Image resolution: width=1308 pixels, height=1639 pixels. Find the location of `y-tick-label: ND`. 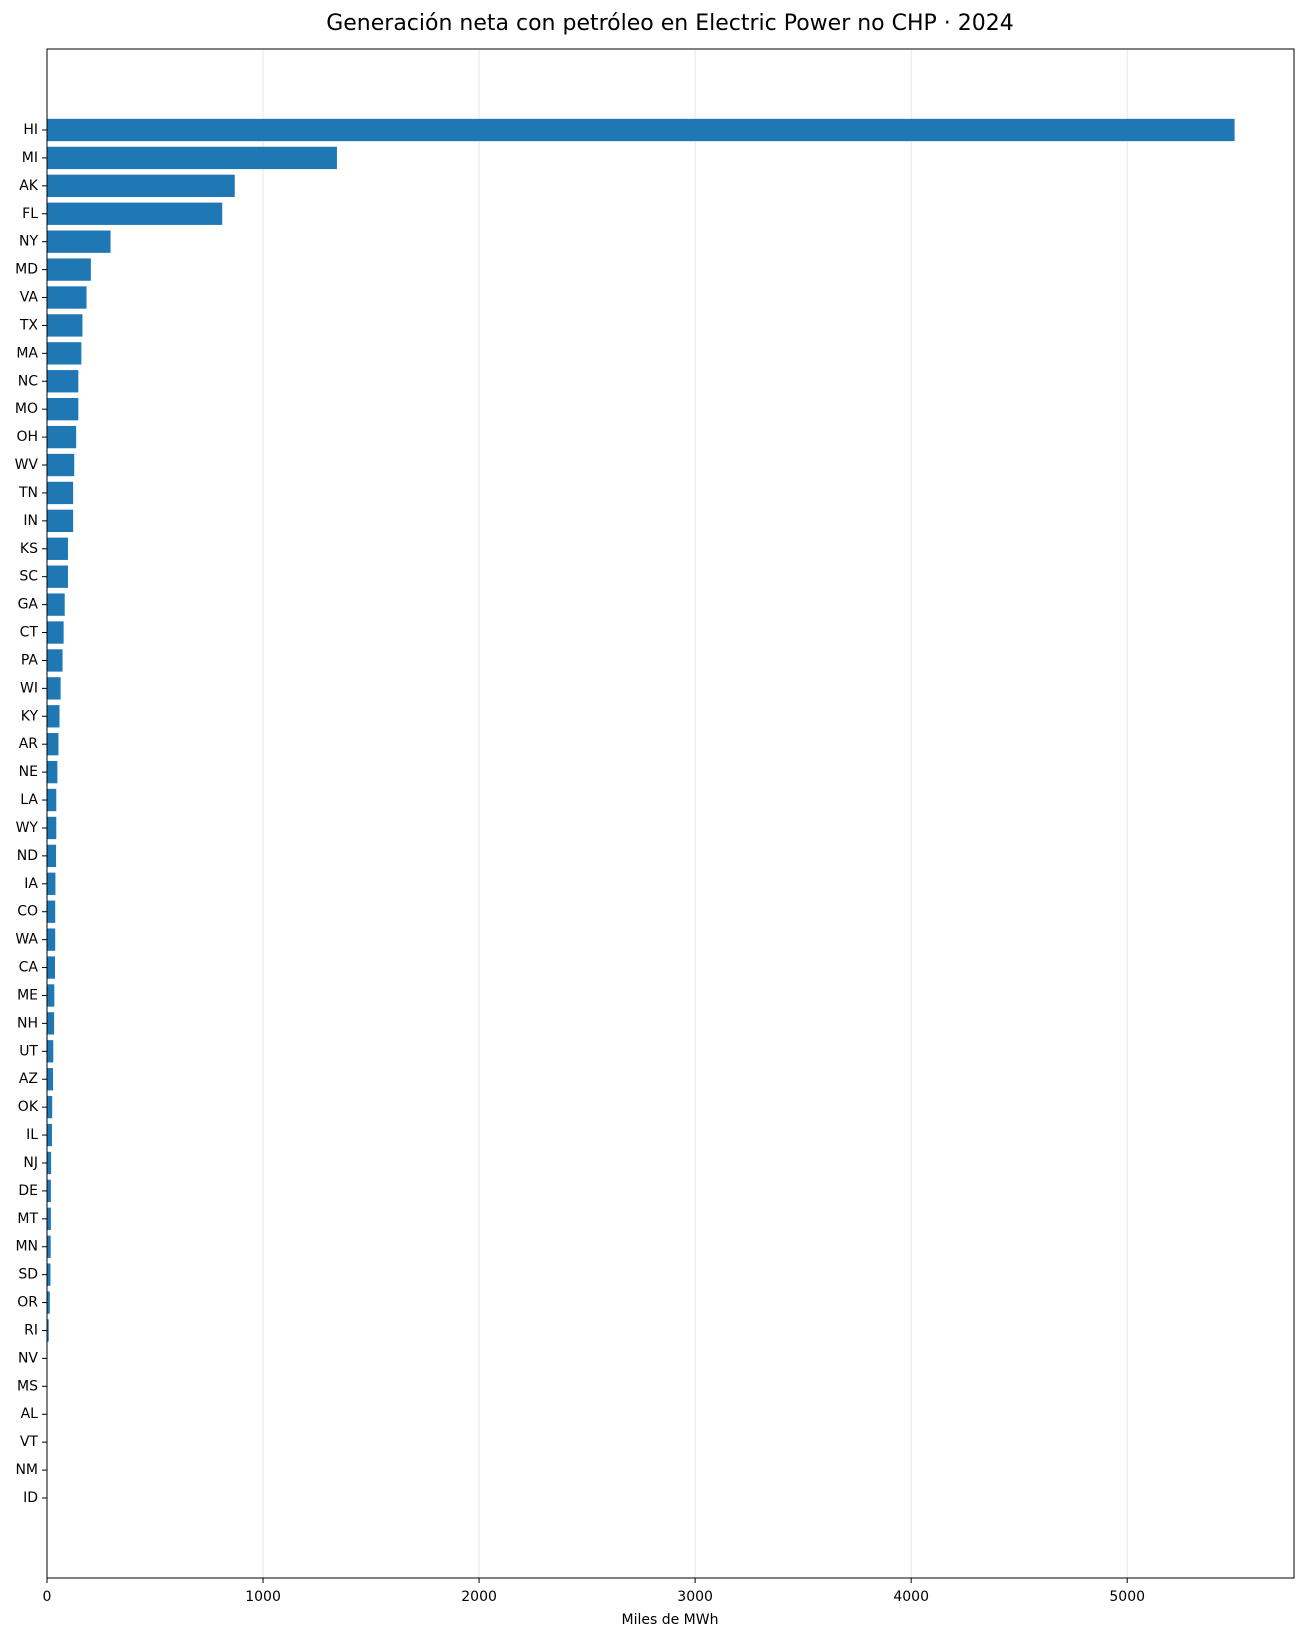

y-tick-label: ND is located at coordinates (27, 856).